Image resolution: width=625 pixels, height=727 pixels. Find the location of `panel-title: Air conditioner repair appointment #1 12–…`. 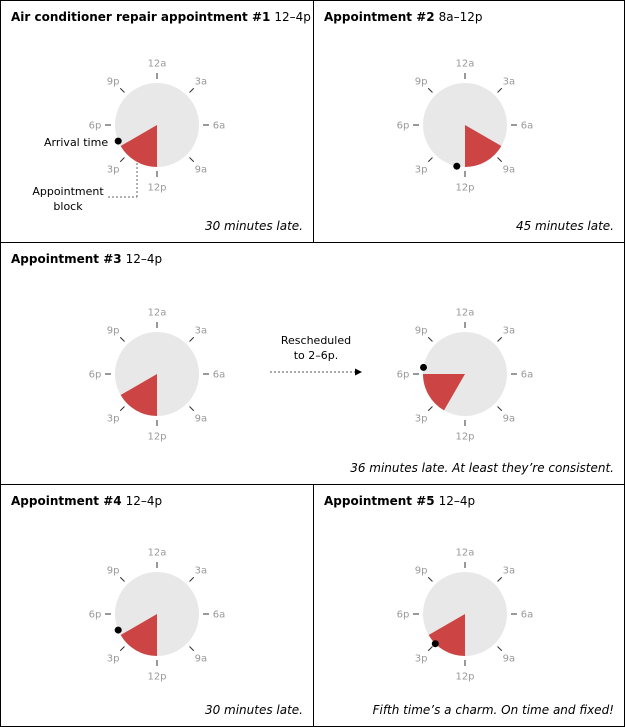

panel-title: Air conditioner repair appointment #1 12–… is located at coordinates (161, 17).